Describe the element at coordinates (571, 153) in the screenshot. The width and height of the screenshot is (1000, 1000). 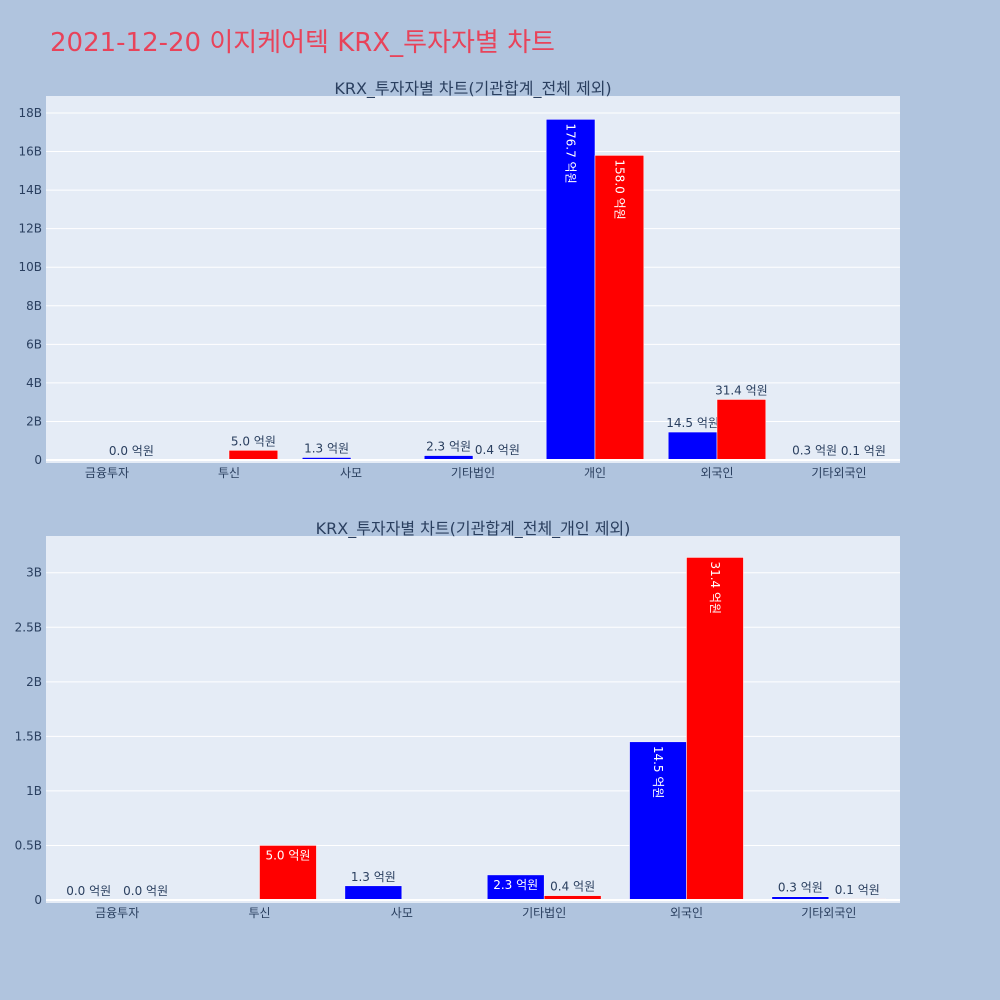
I see `data-label: 176.7 억원` at that location.